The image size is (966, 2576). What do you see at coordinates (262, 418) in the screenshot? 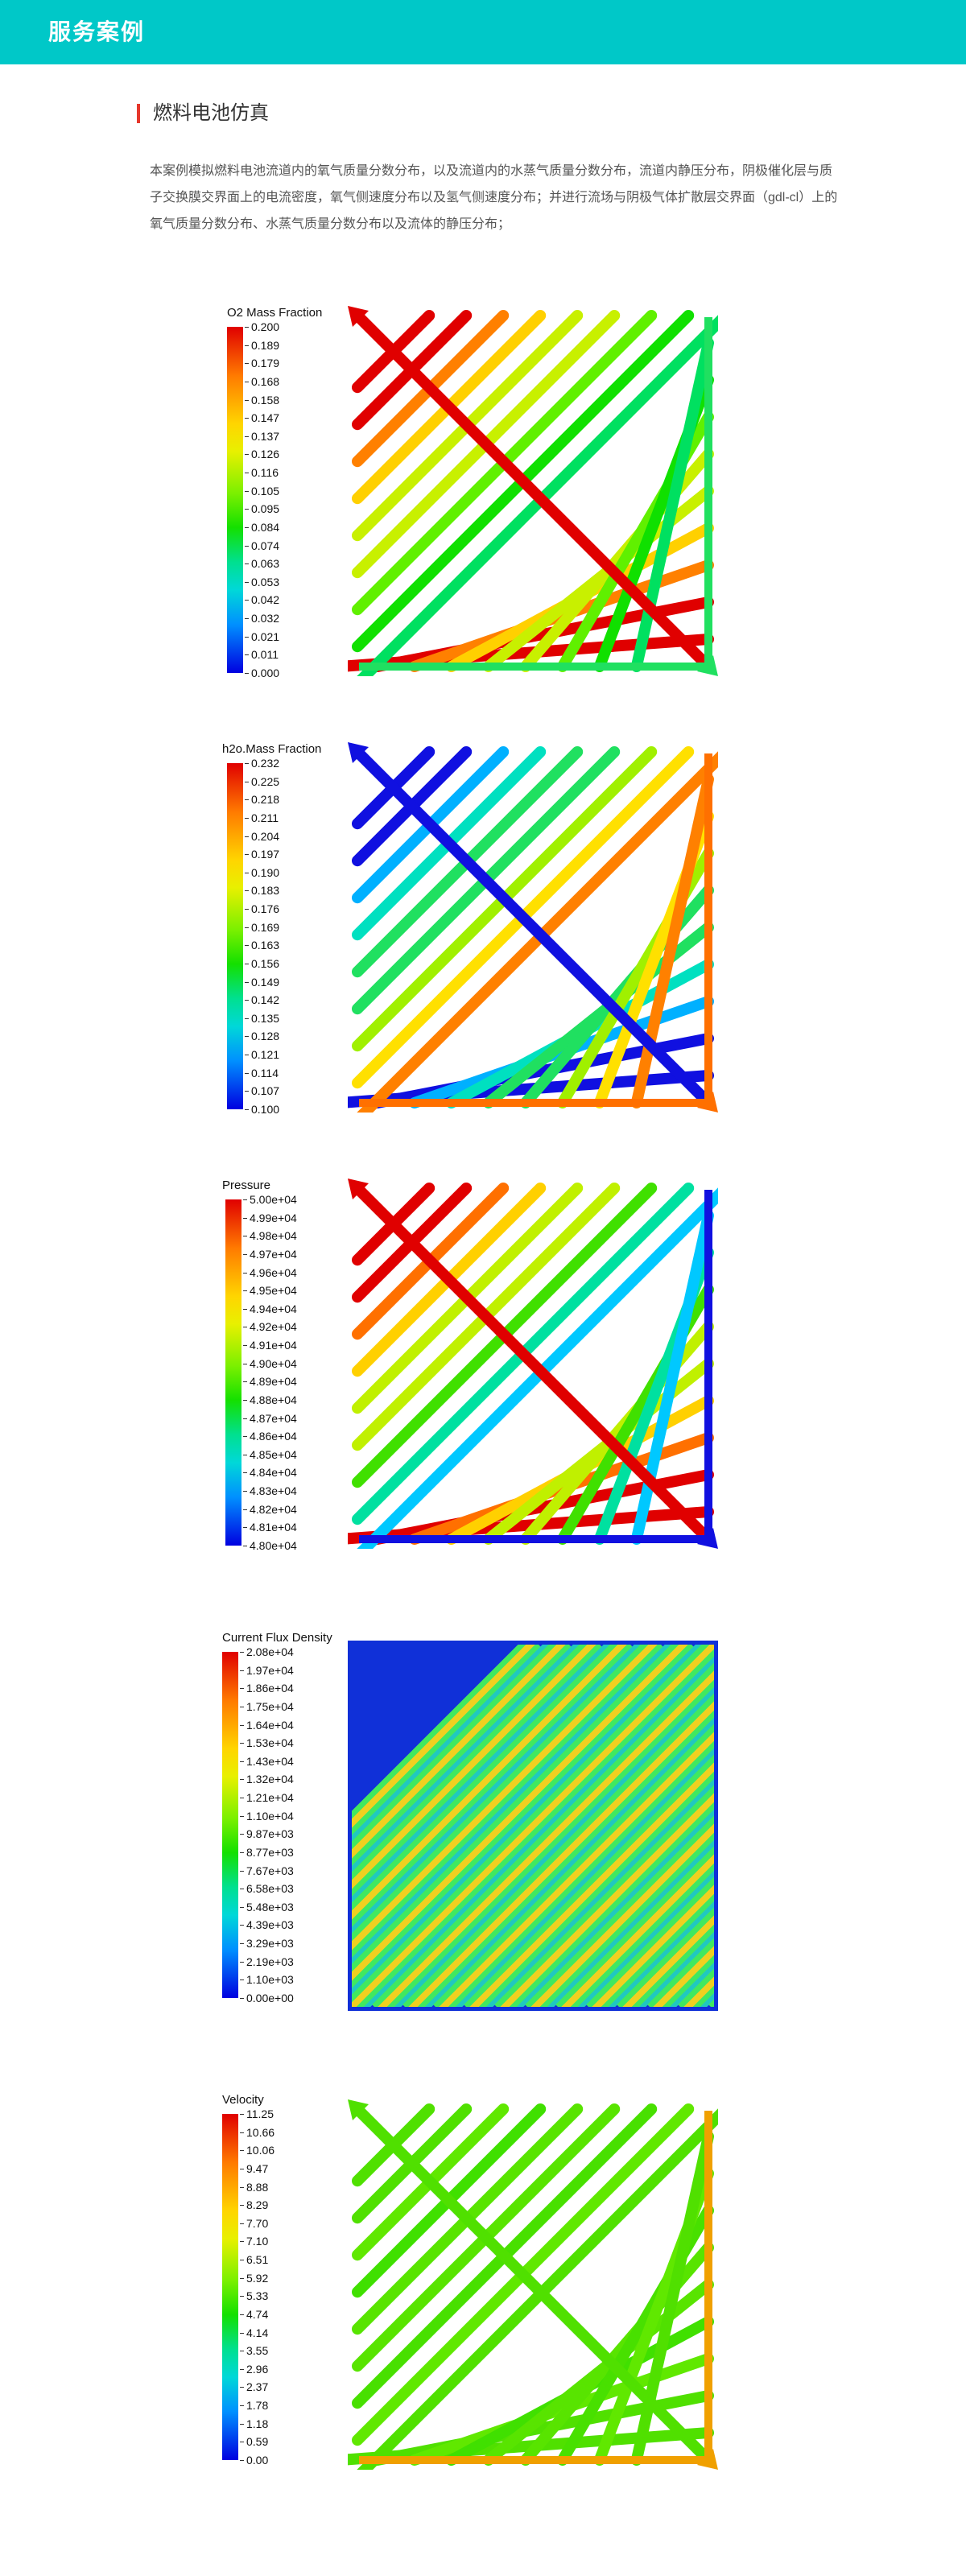
I see `color-scale-tick-label: 0.147` at bounding box center [262, 418].